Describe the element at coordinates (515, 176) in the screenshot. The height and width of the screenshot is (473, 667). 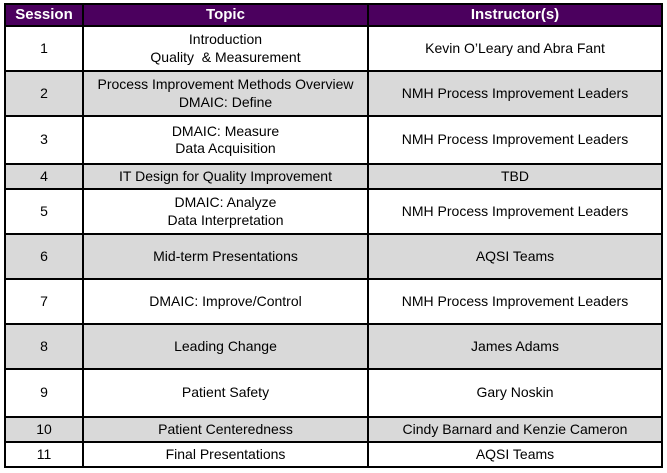
I see `instructor-cell: TBD` at that location.